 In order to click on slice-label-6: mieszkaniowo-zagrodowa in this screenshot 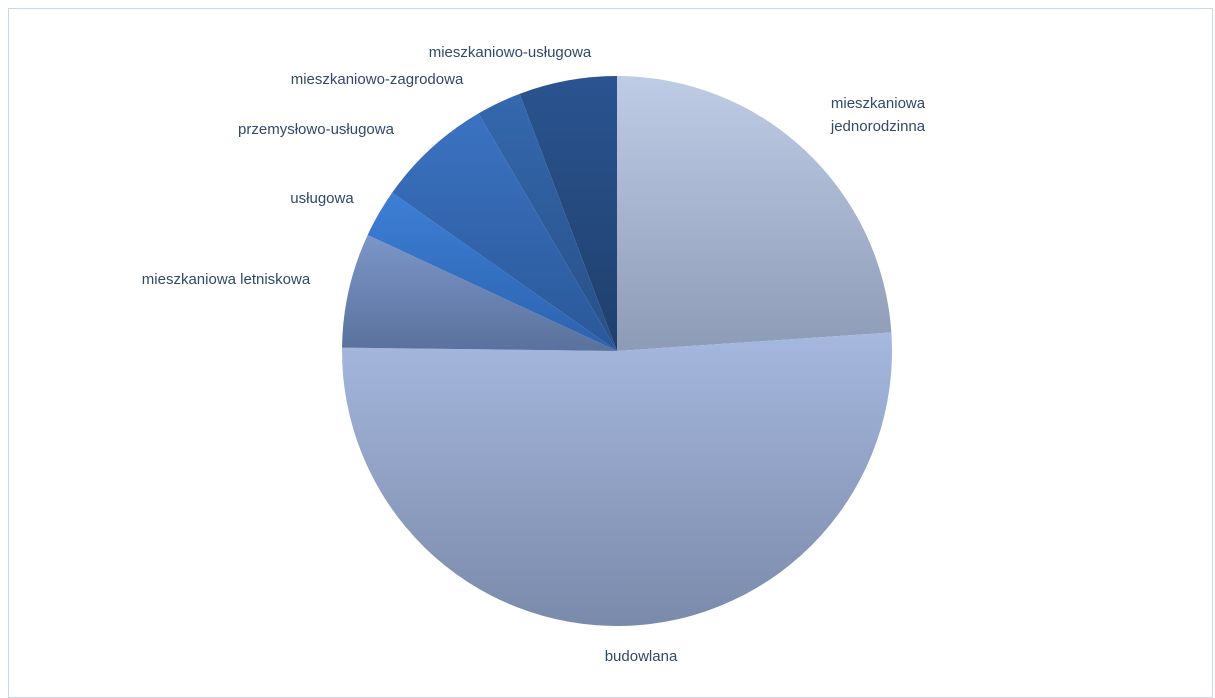, I will do `click(377, 79)`.